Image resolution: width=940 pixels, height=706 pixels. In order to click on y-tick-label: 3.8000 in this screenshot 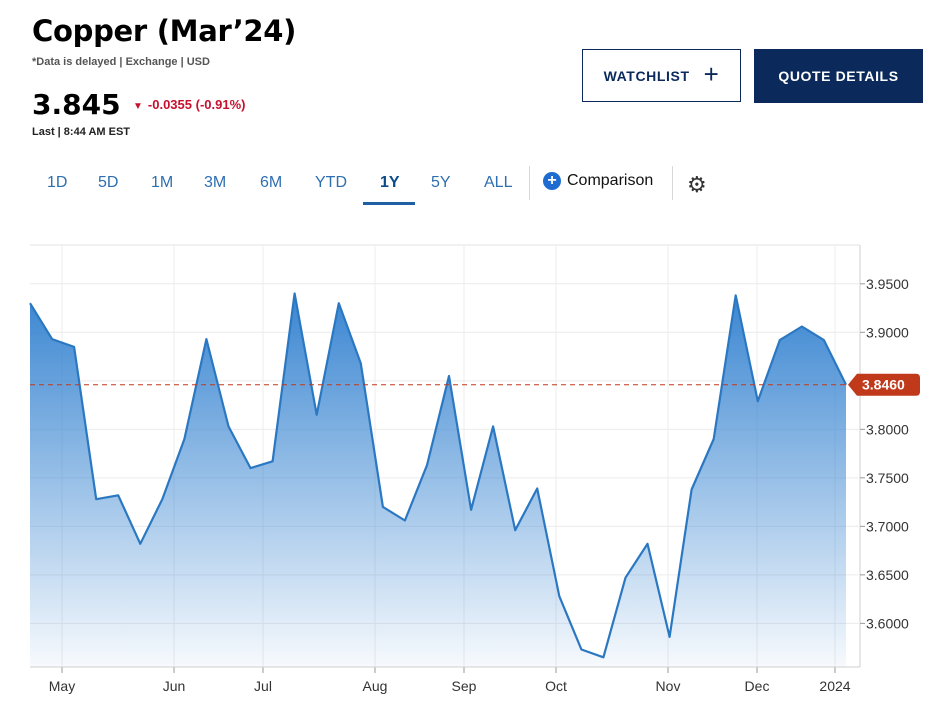, I will do `click(887, 429)`.